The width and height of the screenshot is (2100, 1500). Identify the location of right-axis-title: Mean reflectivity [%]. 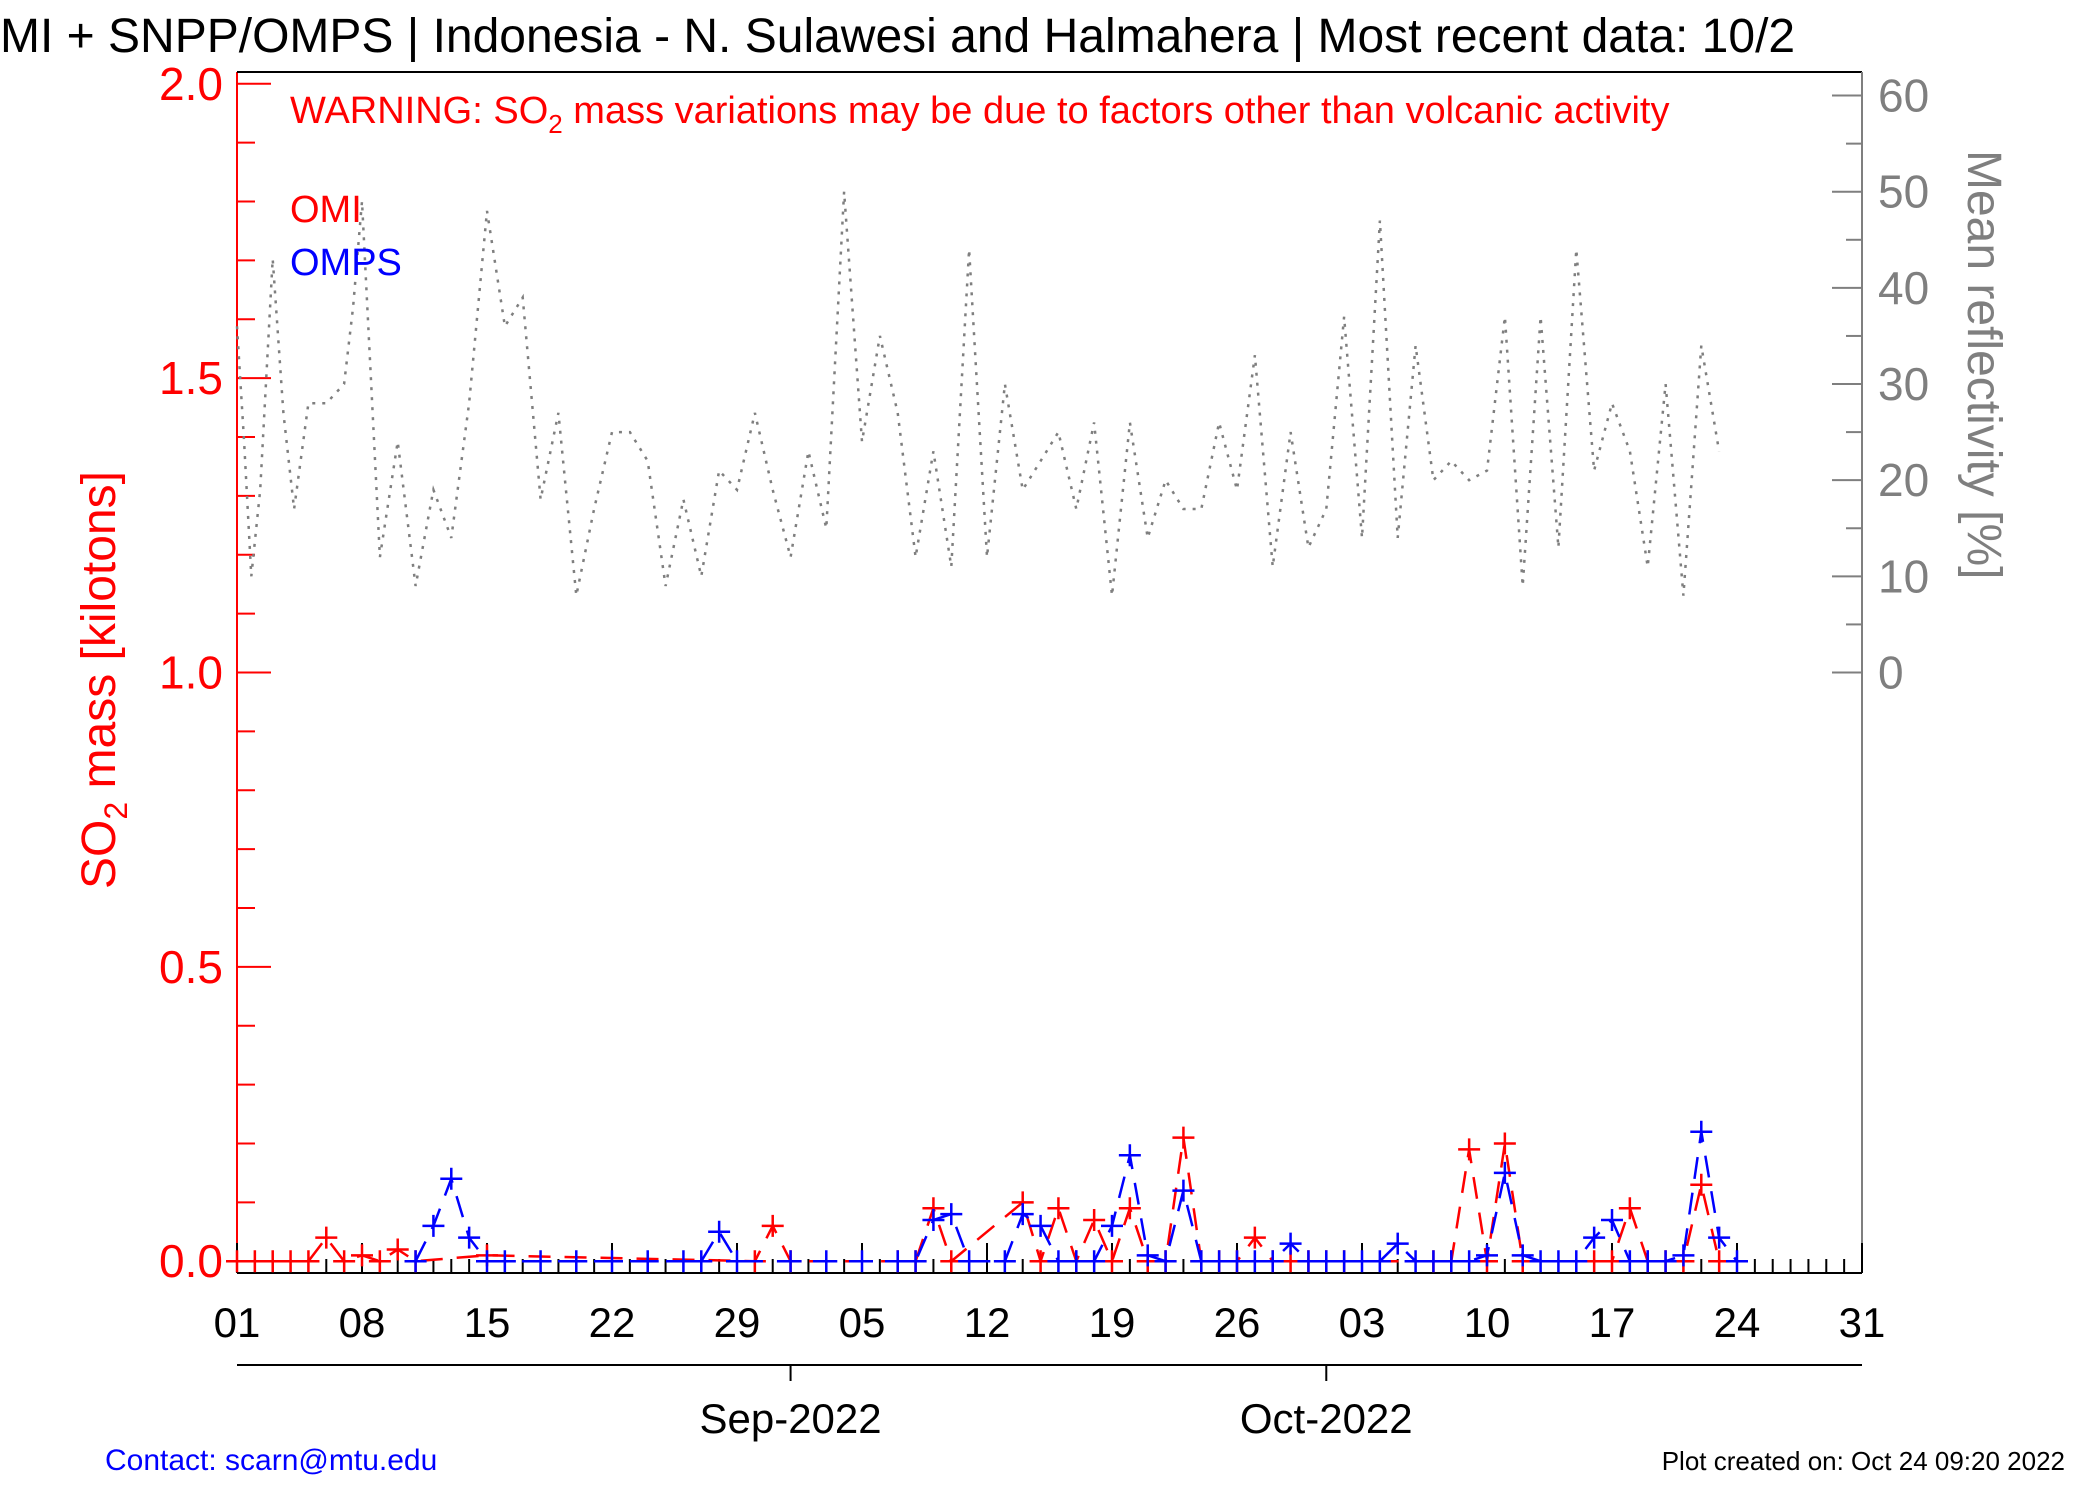
(1983, 364).